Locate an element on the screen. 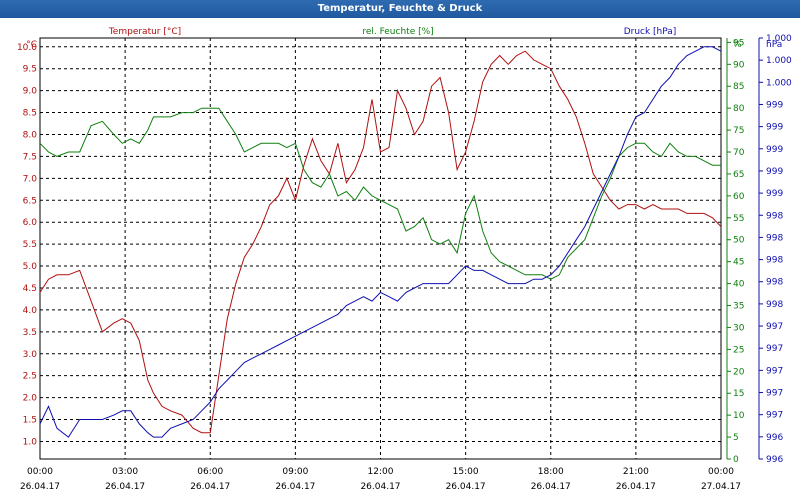 The image size is (800, 504). temperature-tick-label: 1.0 is located at coordinates (30, 442).